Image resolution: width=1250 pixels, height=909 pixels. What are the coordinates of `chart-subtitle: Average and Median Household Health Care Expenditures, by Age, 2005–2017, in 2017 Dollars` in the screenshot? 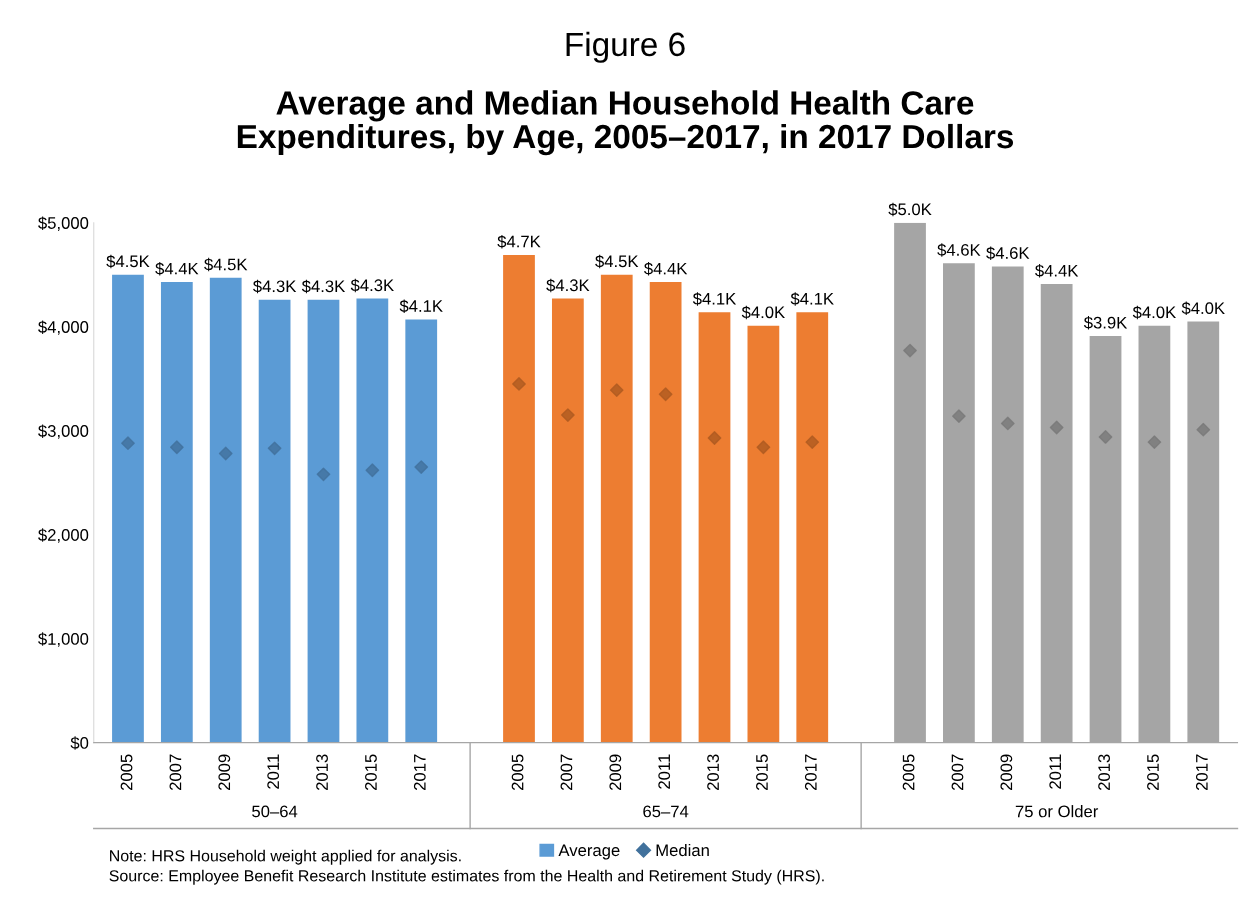 It's located at (625, 123).